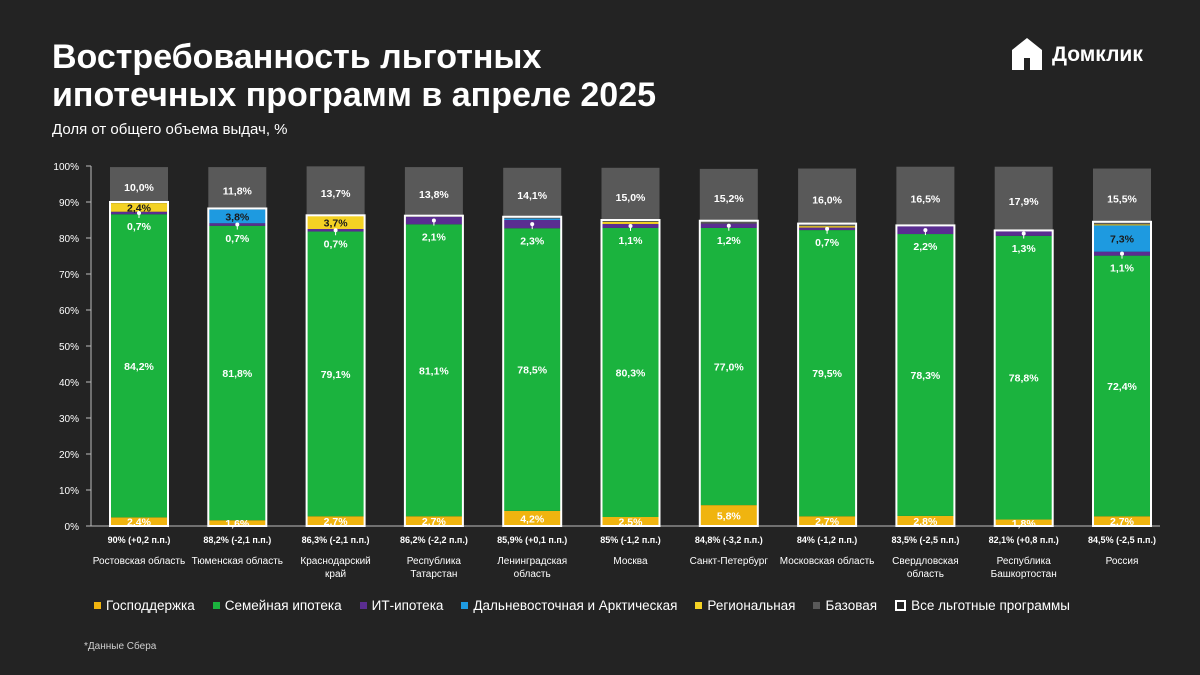 This screenshot has height=675, width=1200. What do you see at coordinates (139, 540) in the screenshot?
I see `total-label: 90% (+0,2 п.п.)` at bounding box center [139, 540].